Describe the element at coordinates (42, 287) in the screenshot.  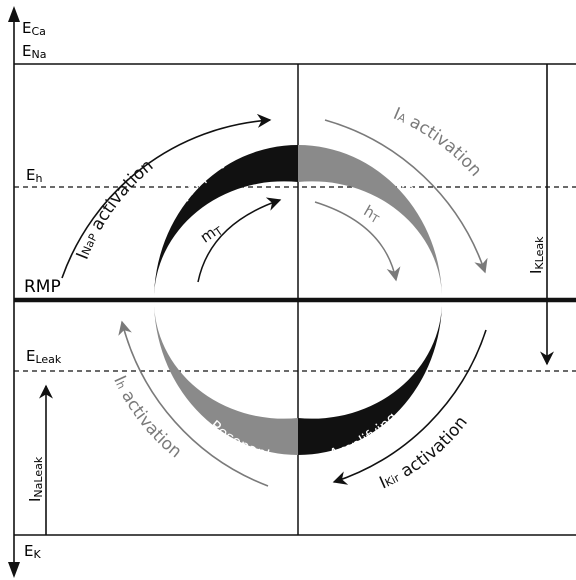
I see `rmp-label: RMP` at that location.